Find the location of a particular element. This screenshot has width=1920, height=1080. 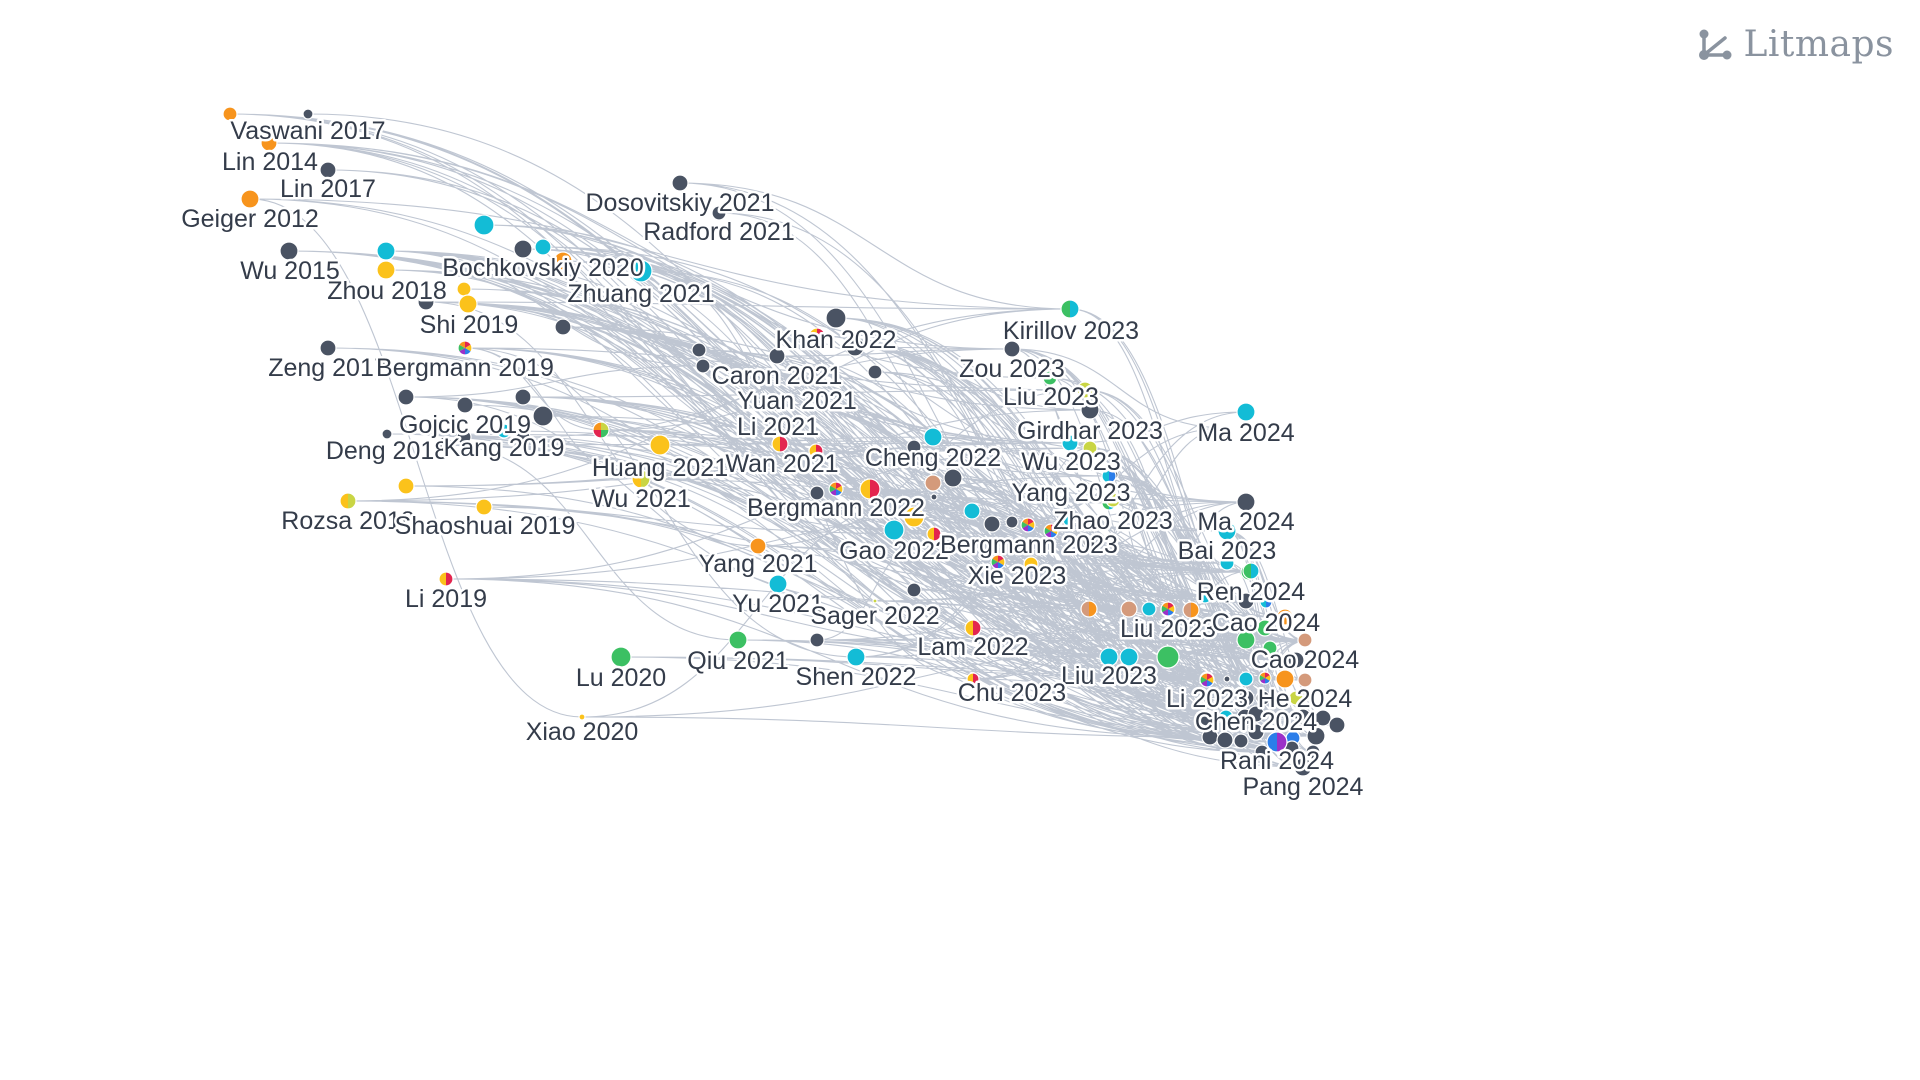

paper-label: Lam 2022 is located at coordinates (973, 647).